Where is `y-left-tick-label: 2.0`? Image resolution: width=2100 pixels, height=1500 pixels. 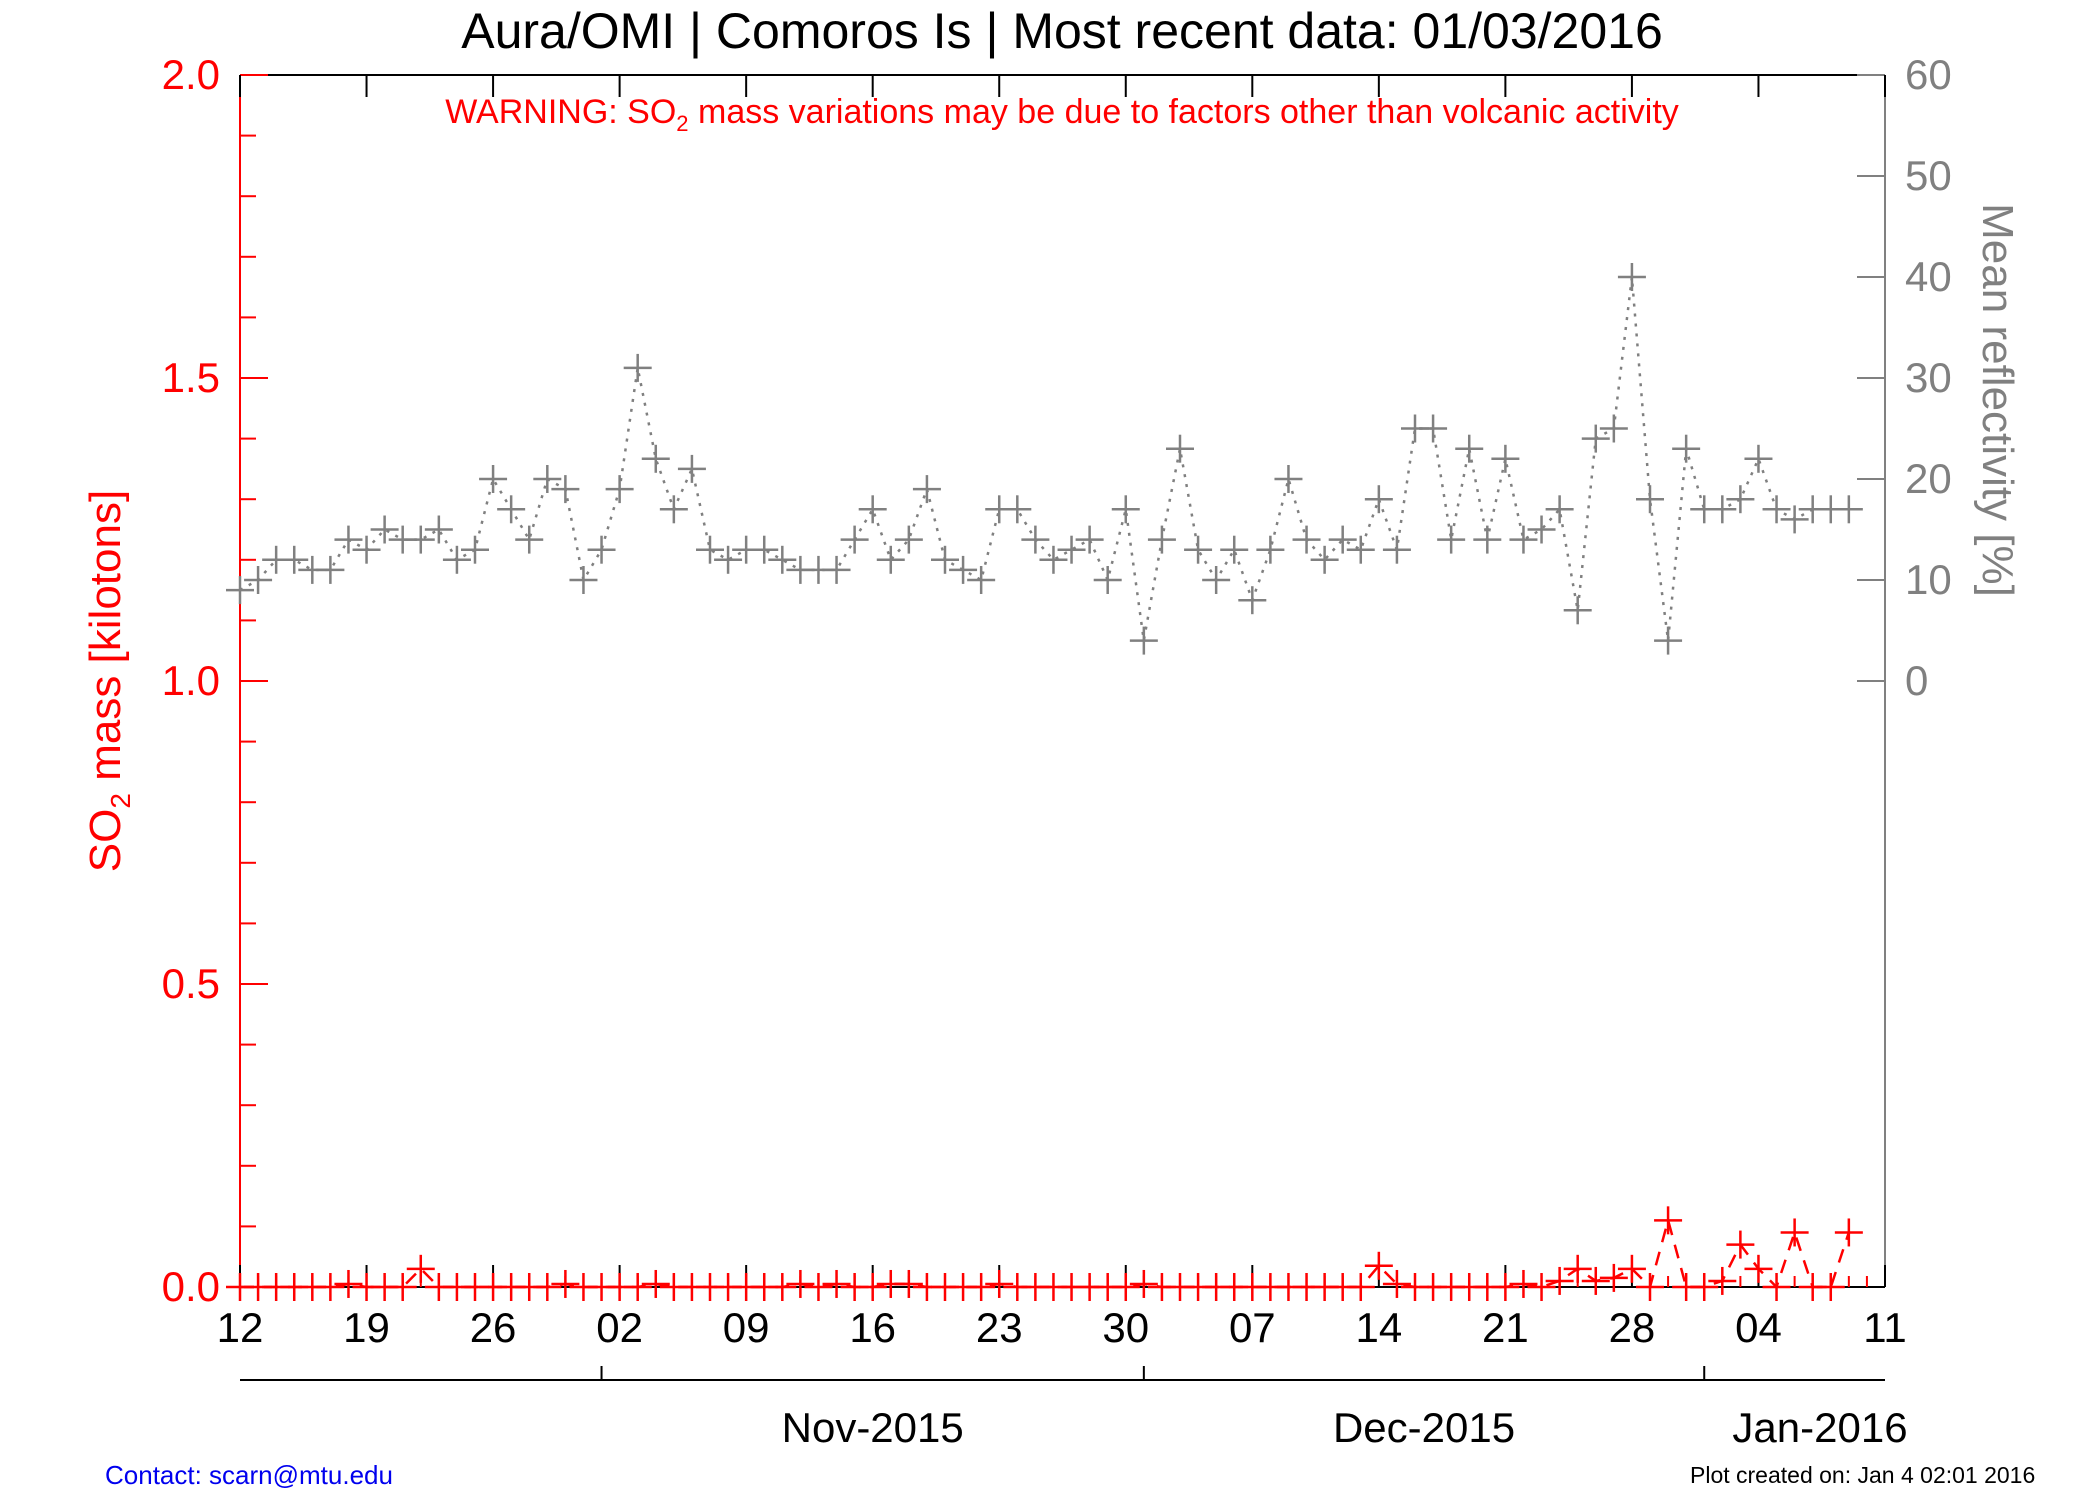 y-left-tick-label: 2.0 is located at coordinates (191, 74).